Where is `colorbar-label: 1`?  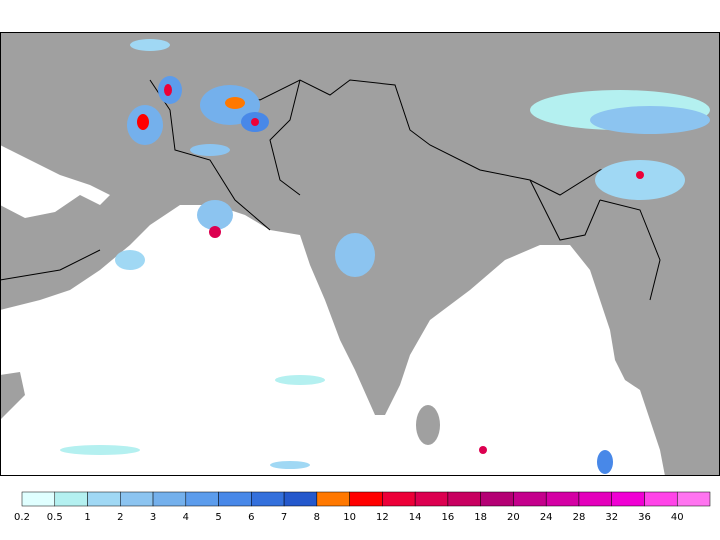
colorbar-label: 1 is located at coordinates (87, 517).